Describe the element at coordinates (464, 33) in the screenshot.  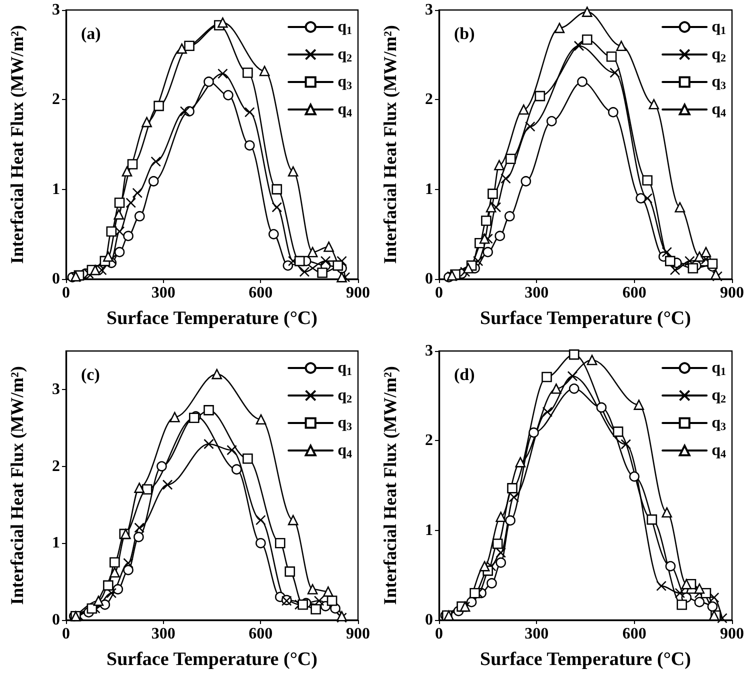
I see `text: (b)` at that location.